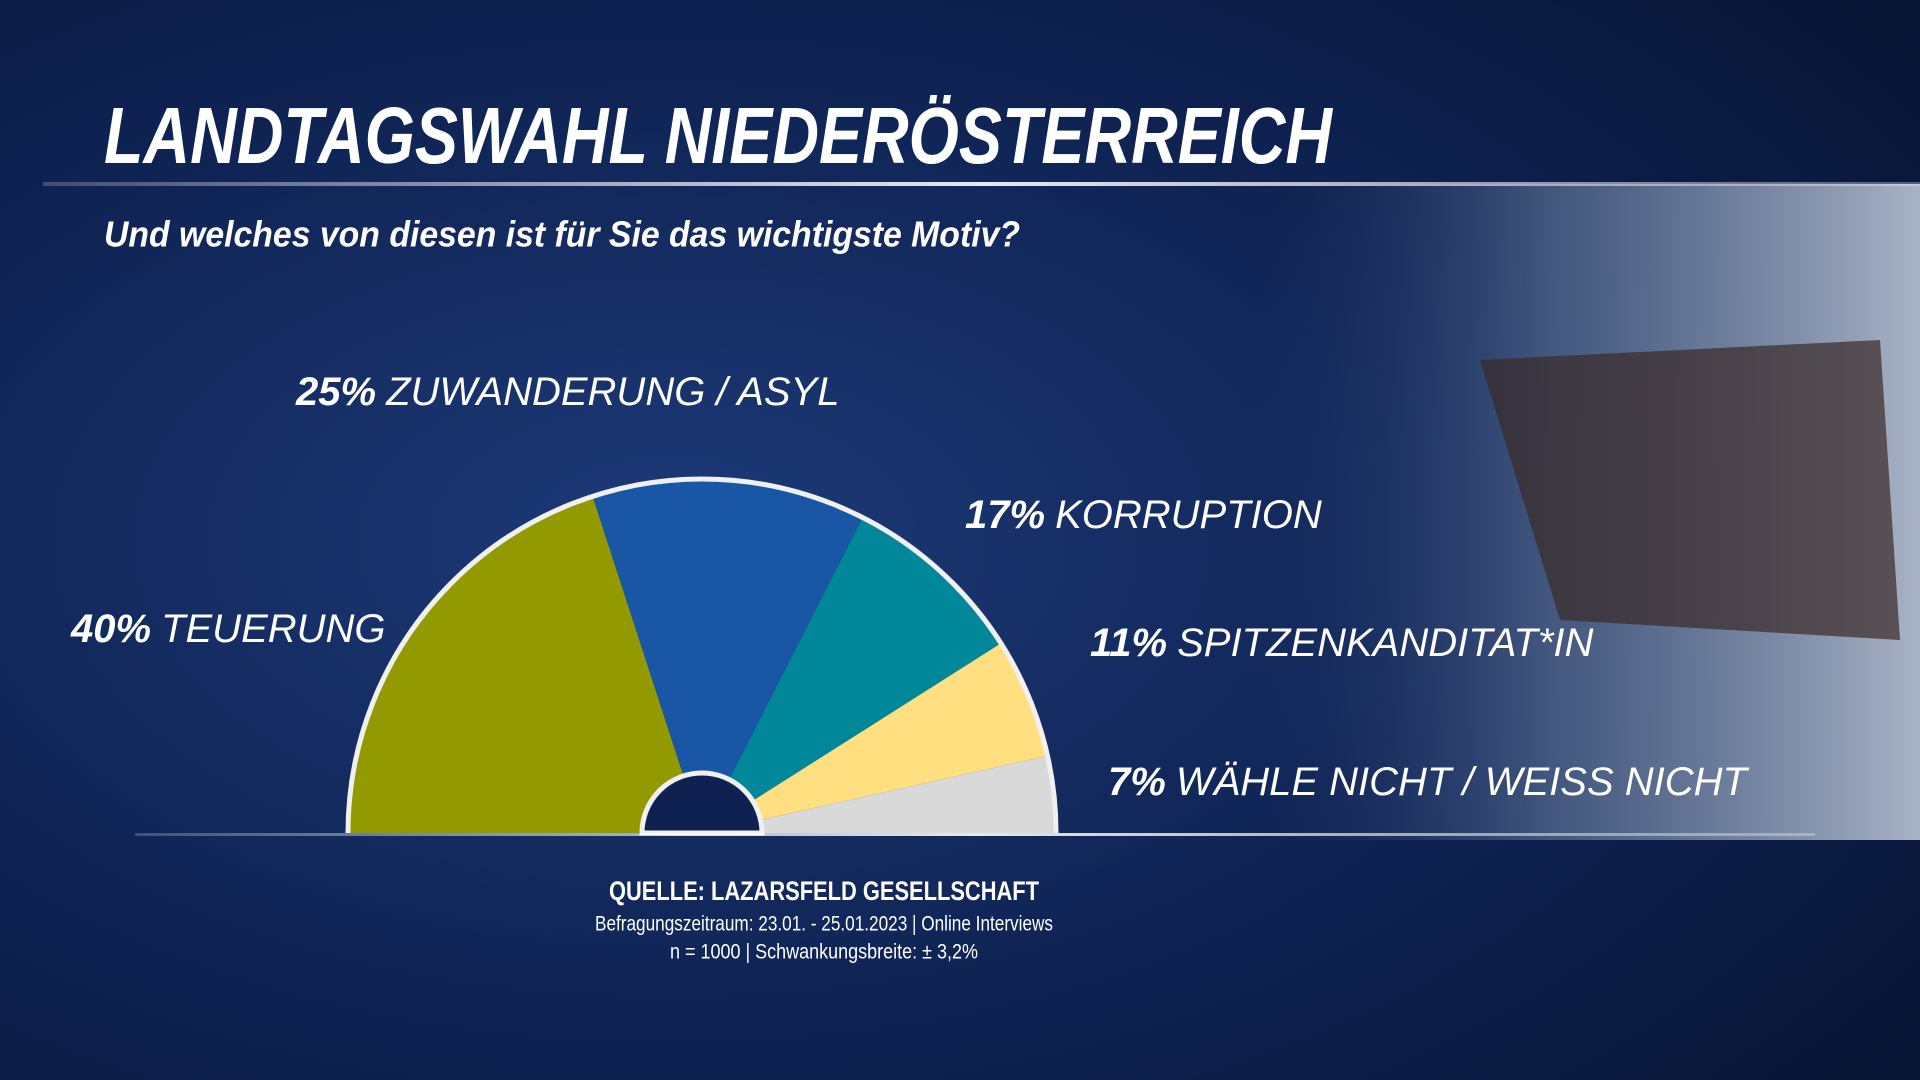 Image resolution: width=1920 pixels, height=1080 pixels. Describe the element at coordinates (1463, 782) in the screenshot. I see `category-label: WÄHLE NICHT / WEISS NICHT` at that location.